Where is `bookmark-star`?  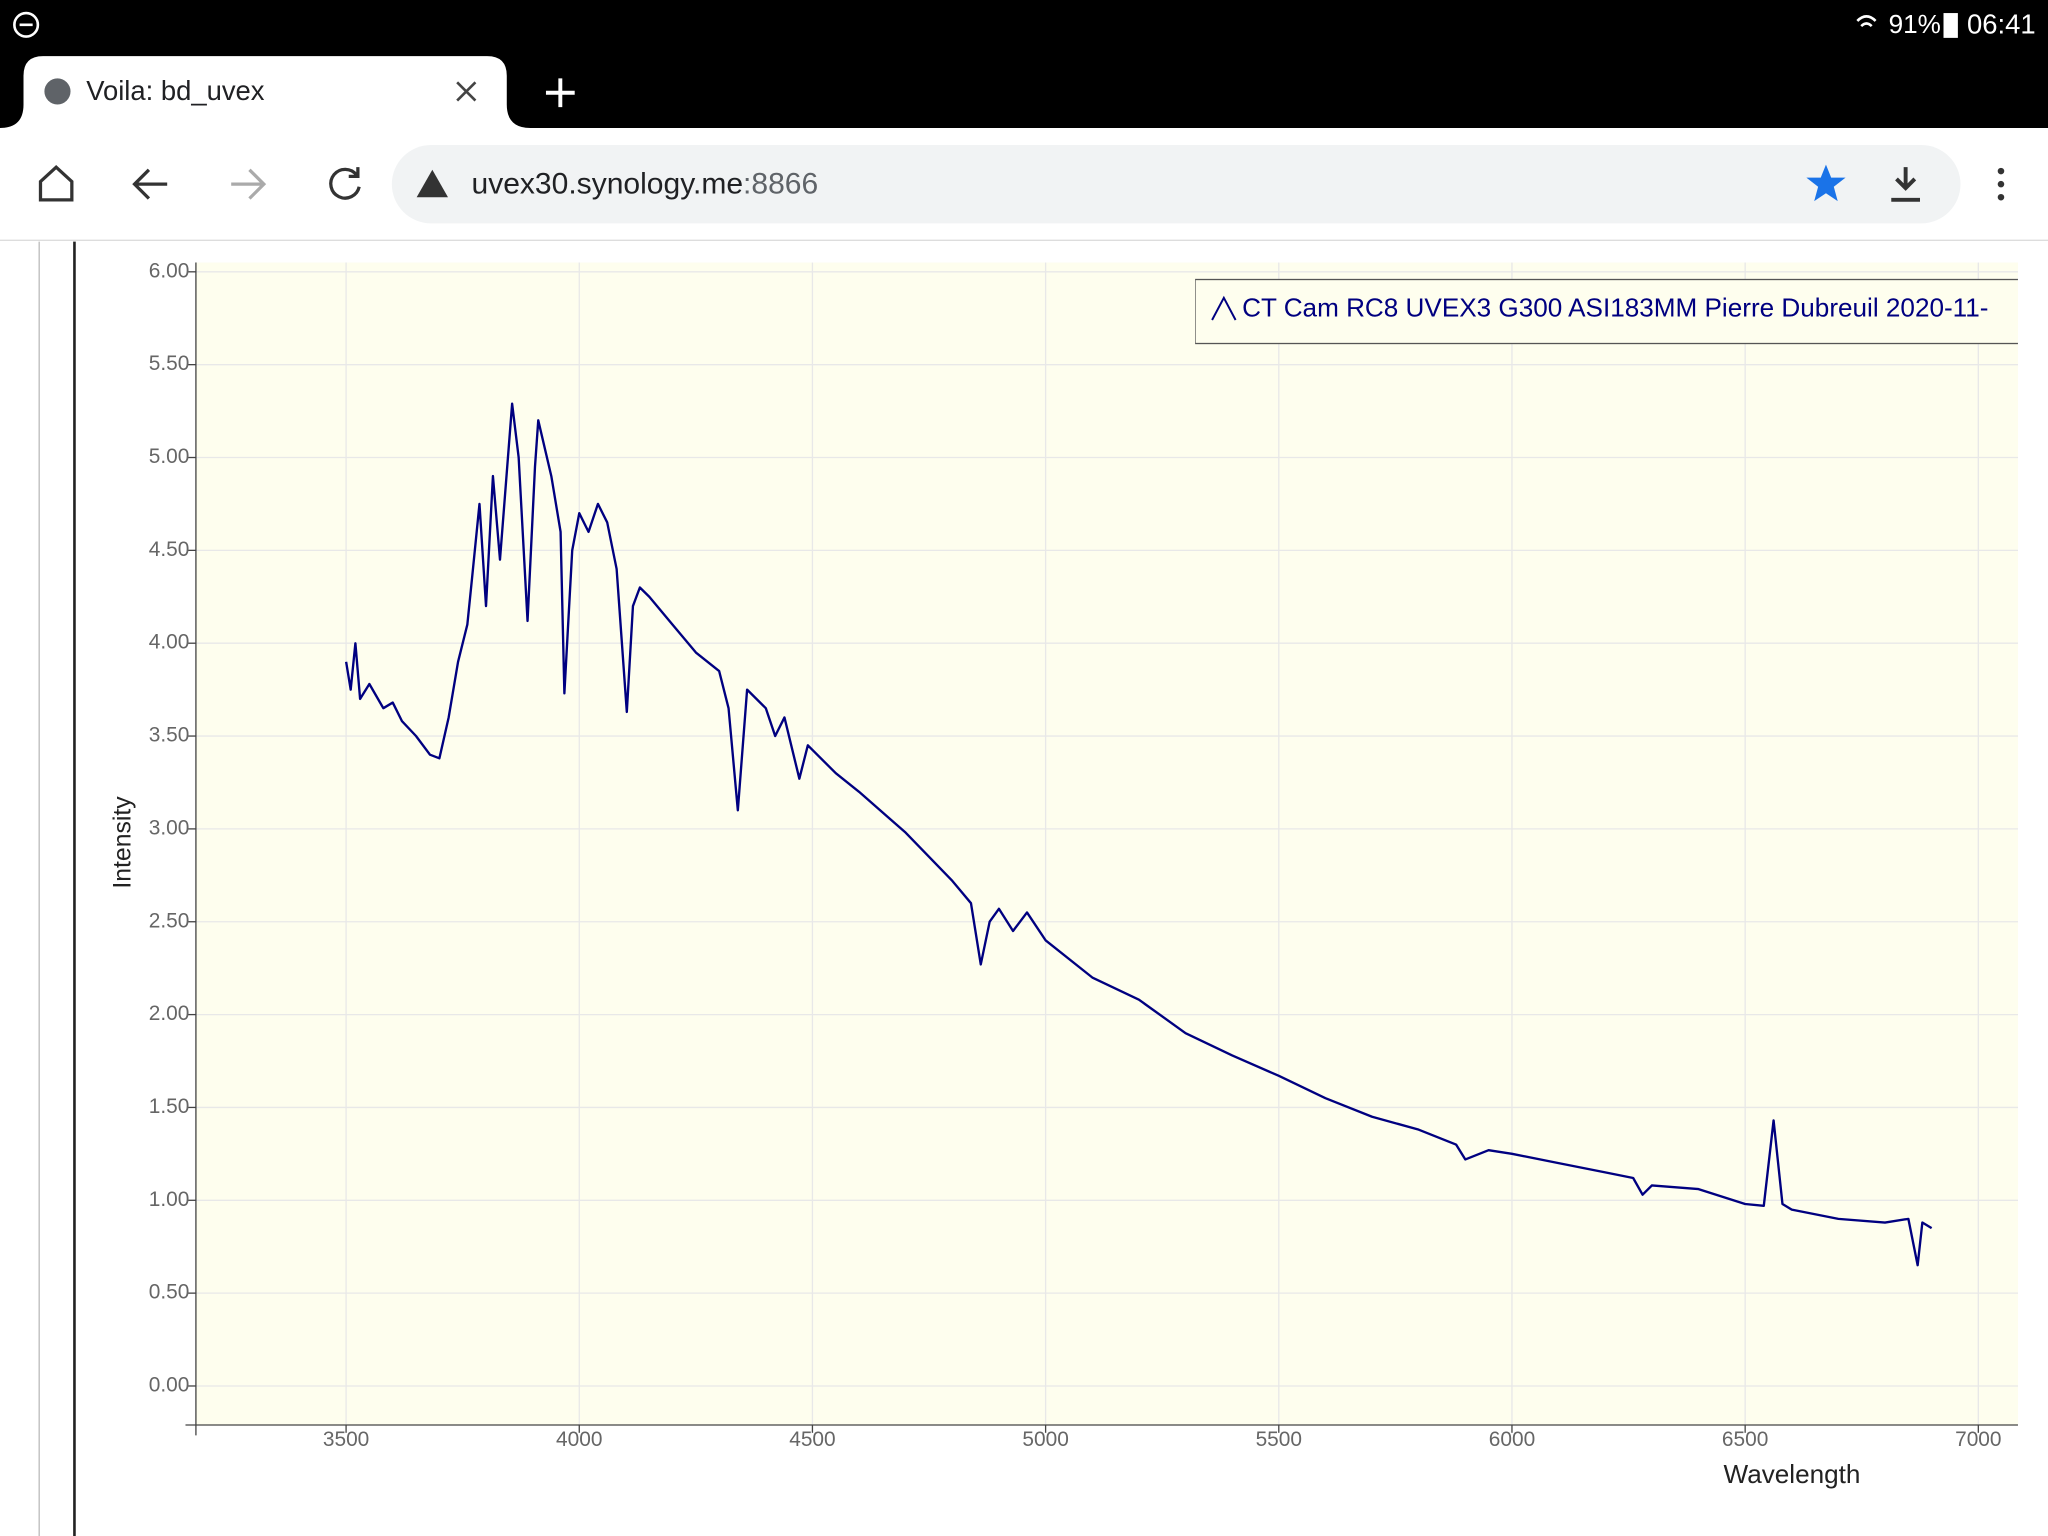
bookmark-star is located at coordinates (1826, 183).